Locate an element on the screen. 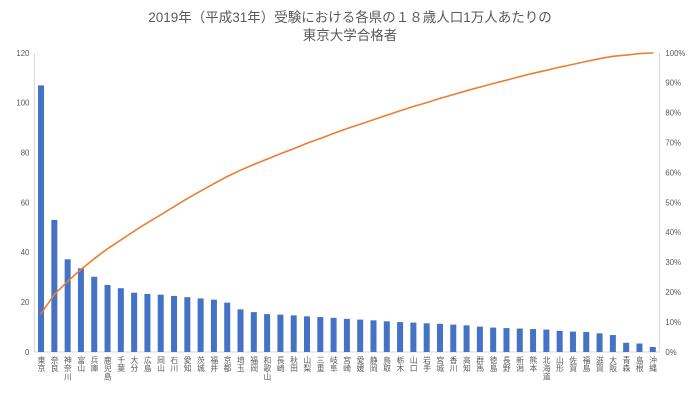 Image resolution: width=700 pixels, height=407 pixels. right-axis-tick: 0% is located at coordinates (670, 352).